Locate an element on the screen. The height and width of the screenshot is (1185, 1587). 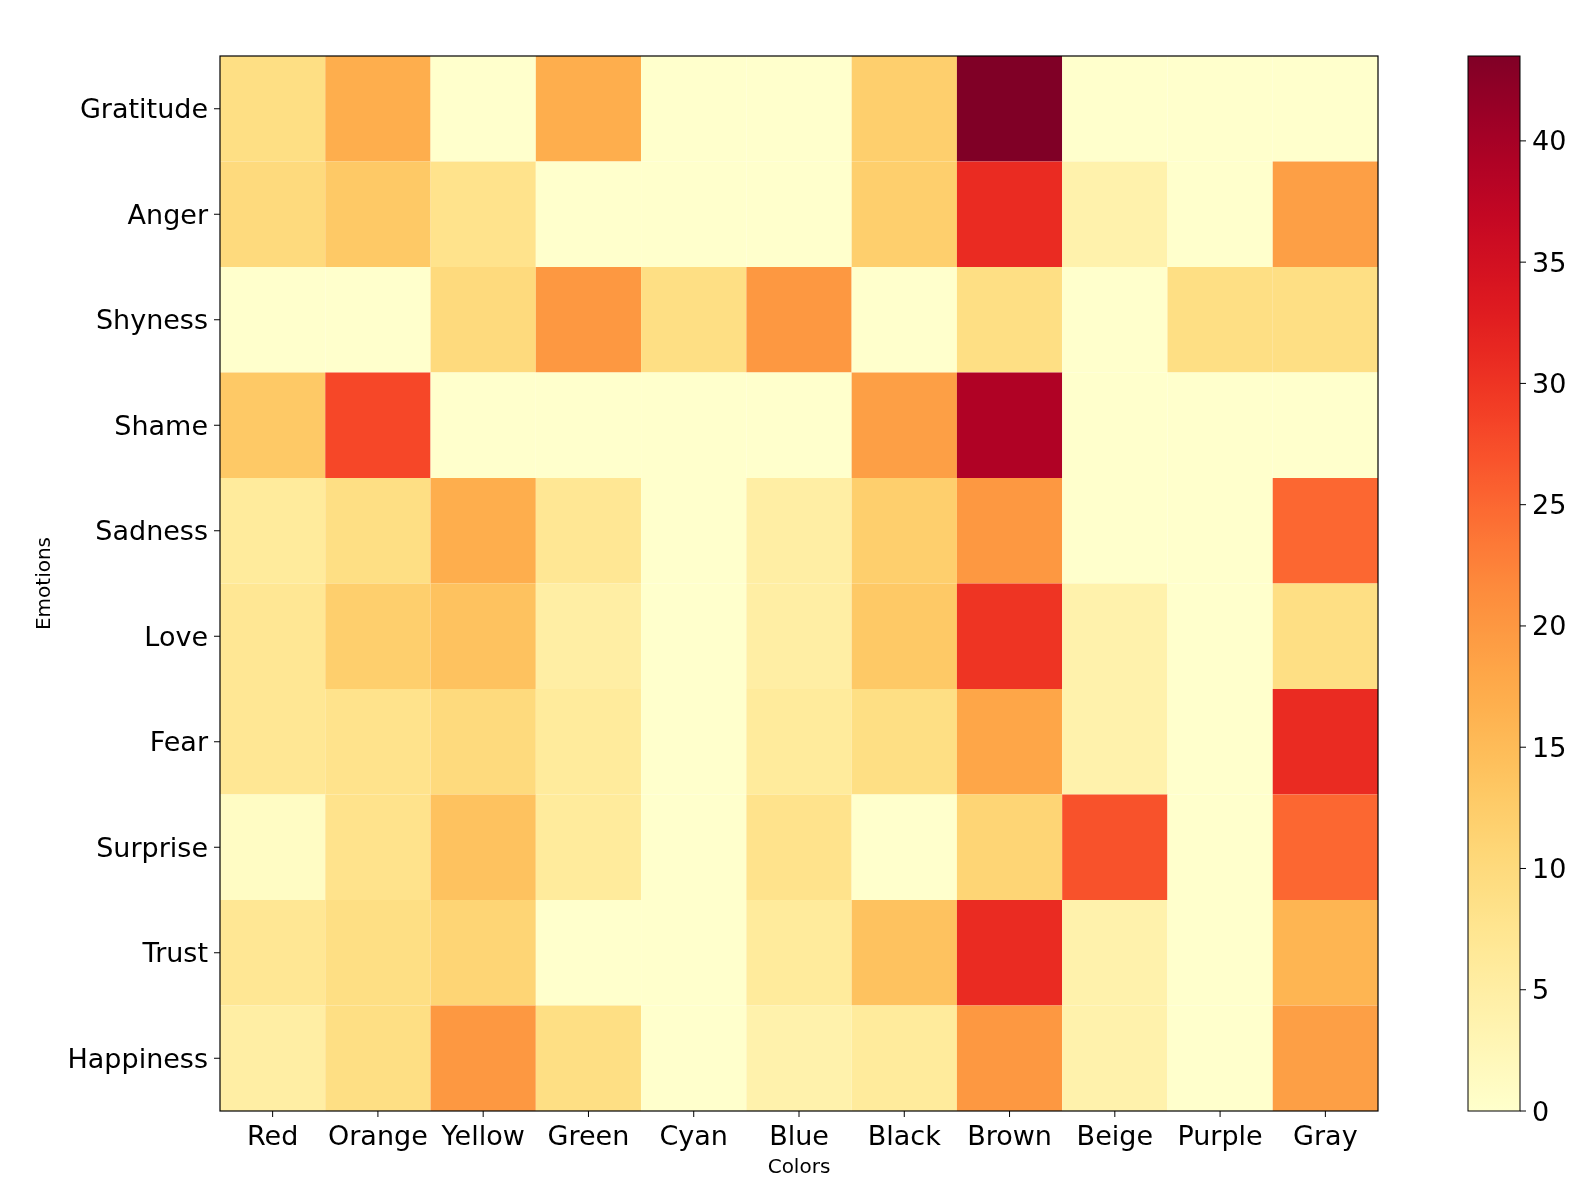
x-tick-label: Brown is located at coordinates (1009, 1135).